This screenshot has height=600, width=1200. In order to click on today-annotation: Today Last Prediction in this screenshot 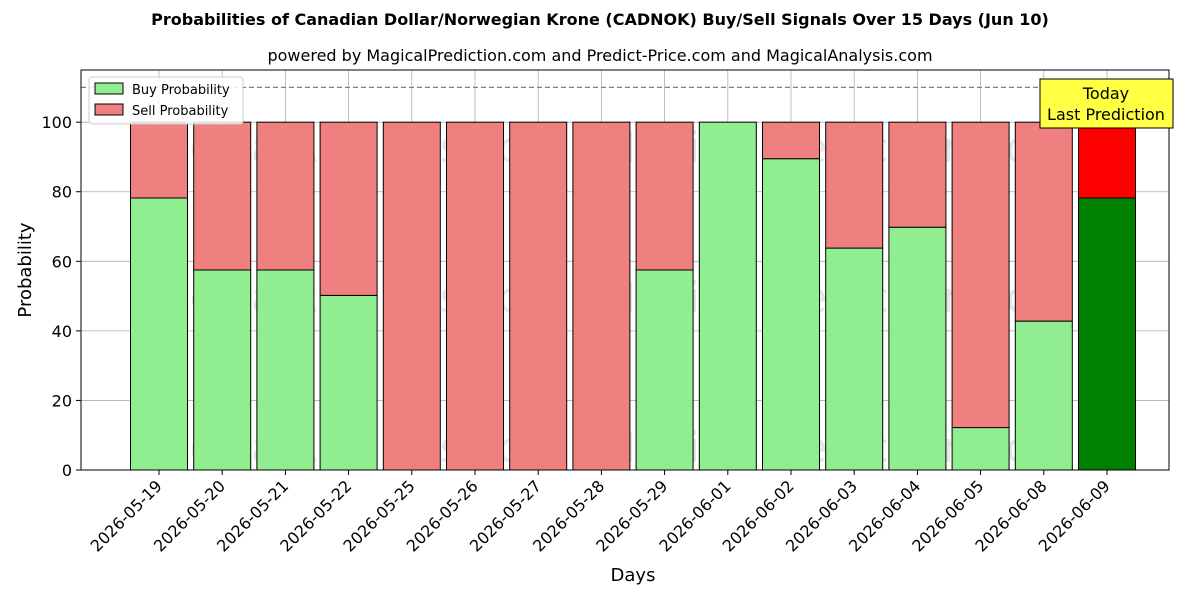, I will do `click(1106, 103)`.